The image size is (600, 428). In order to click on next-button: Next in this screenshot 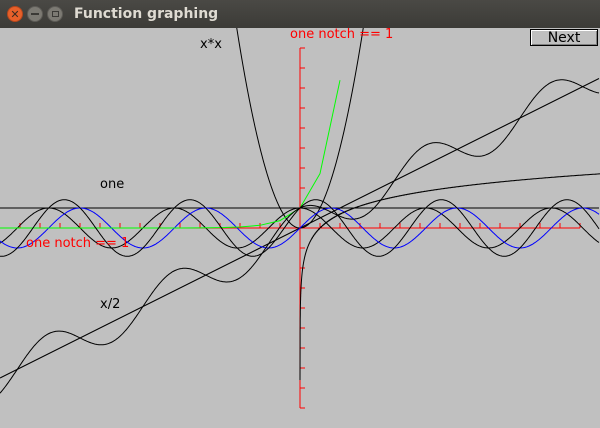, I will do `click(564, 37)`.